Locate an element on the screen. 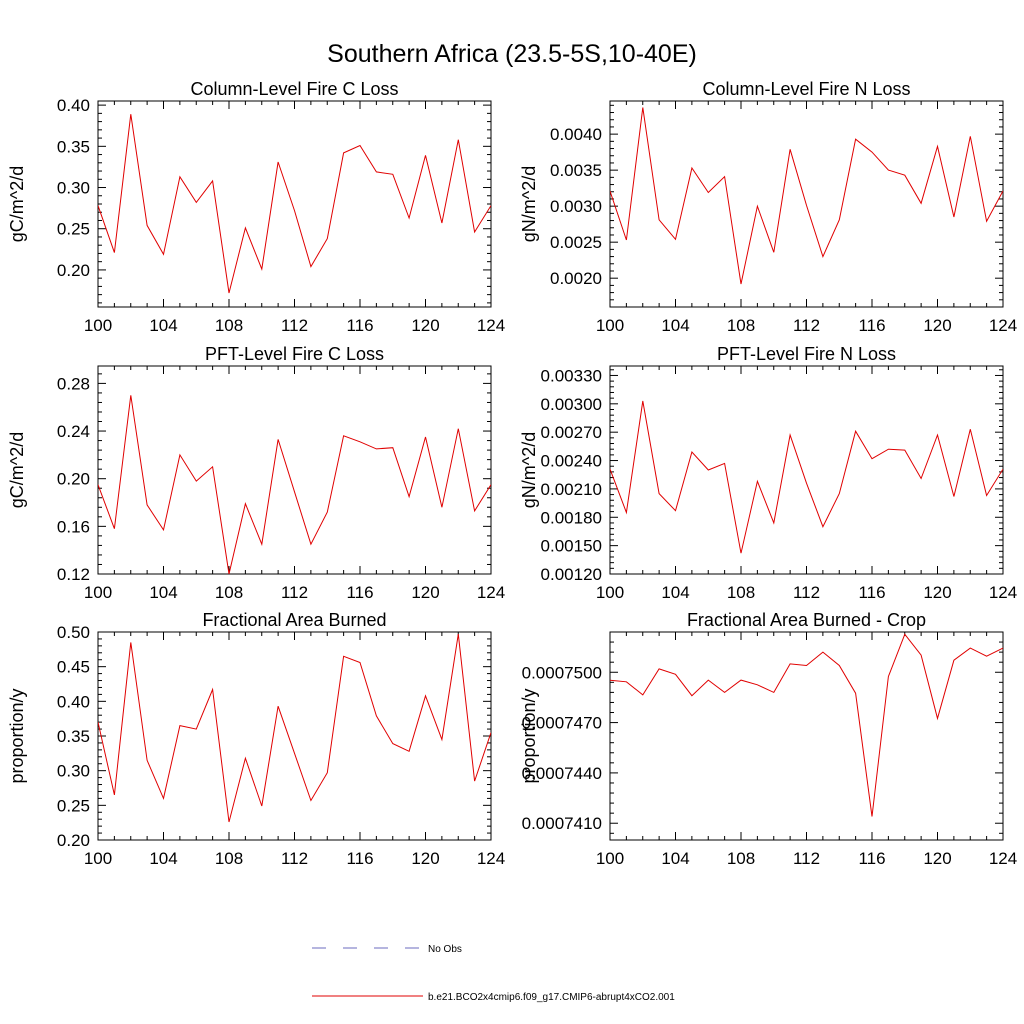 This screenshot has width=1024, height=1024. y-tick-label: 0.50 is located at coordinates (73, 632).